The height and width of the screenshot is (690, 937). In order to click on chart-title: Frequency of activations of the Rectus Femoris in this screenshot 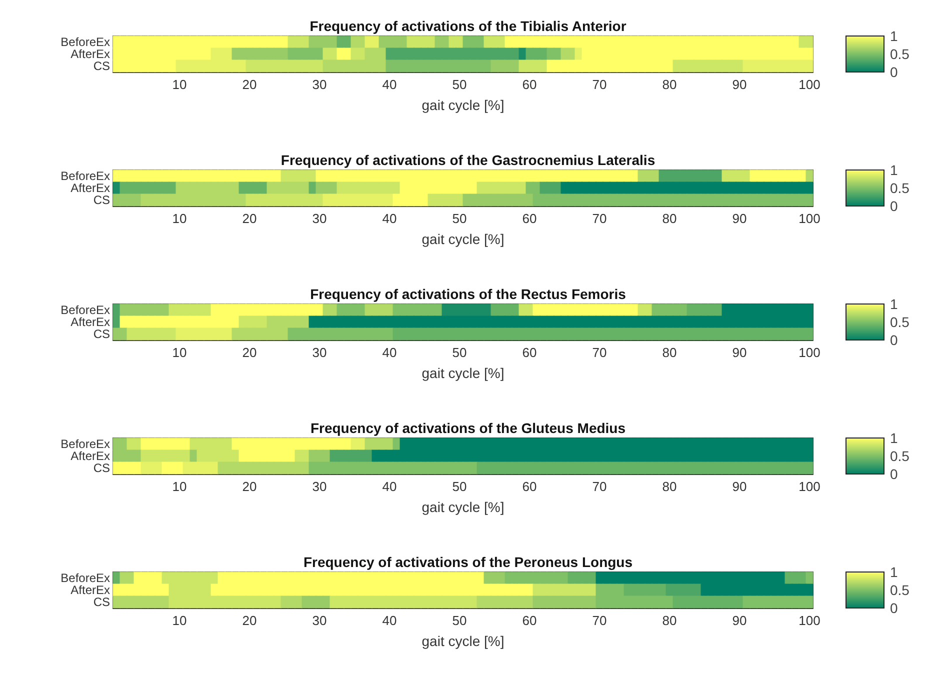, I will do `click(468, 294)`.